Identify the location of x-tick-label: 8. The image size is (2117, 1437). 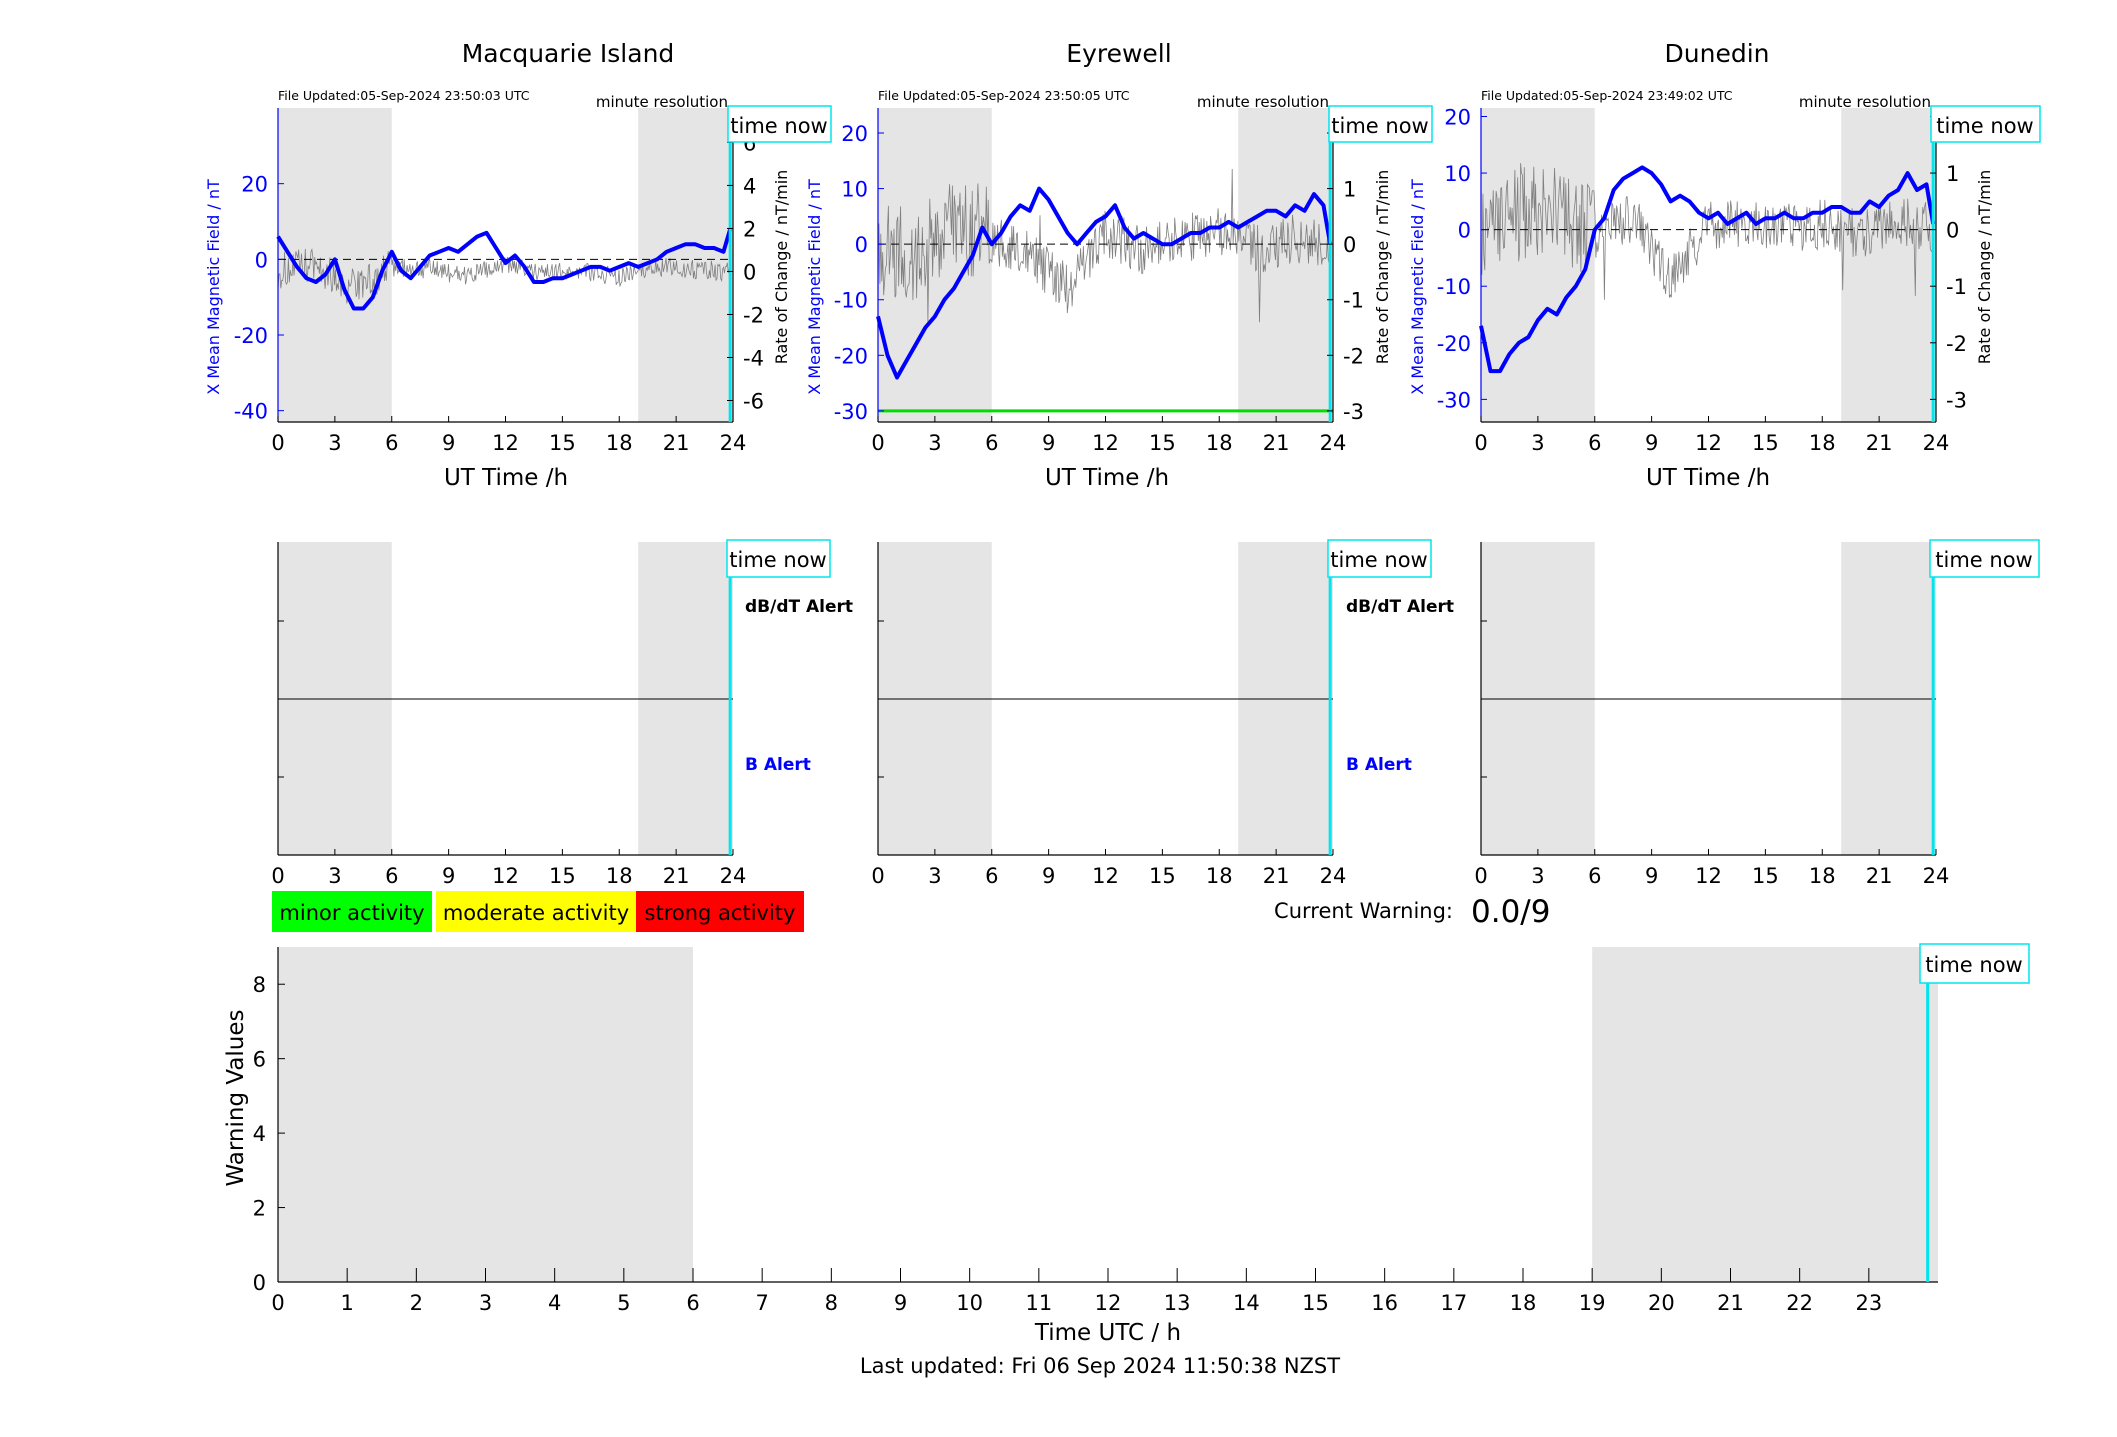
(831, 1303).